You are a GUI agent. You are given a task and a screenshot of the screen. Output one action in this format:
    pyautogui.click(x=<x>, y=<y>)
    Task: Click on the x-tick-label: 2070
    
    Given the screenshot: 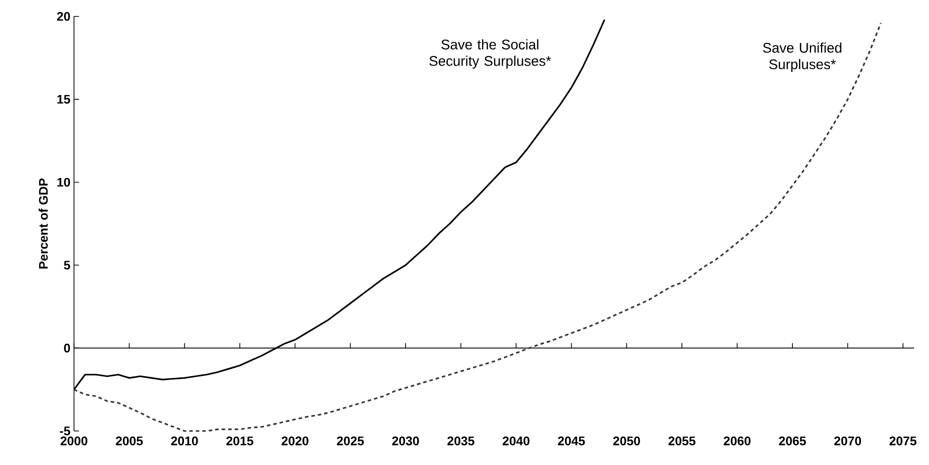 What is the action you would take?
    pyautogui.click(x=848, y=441)
    